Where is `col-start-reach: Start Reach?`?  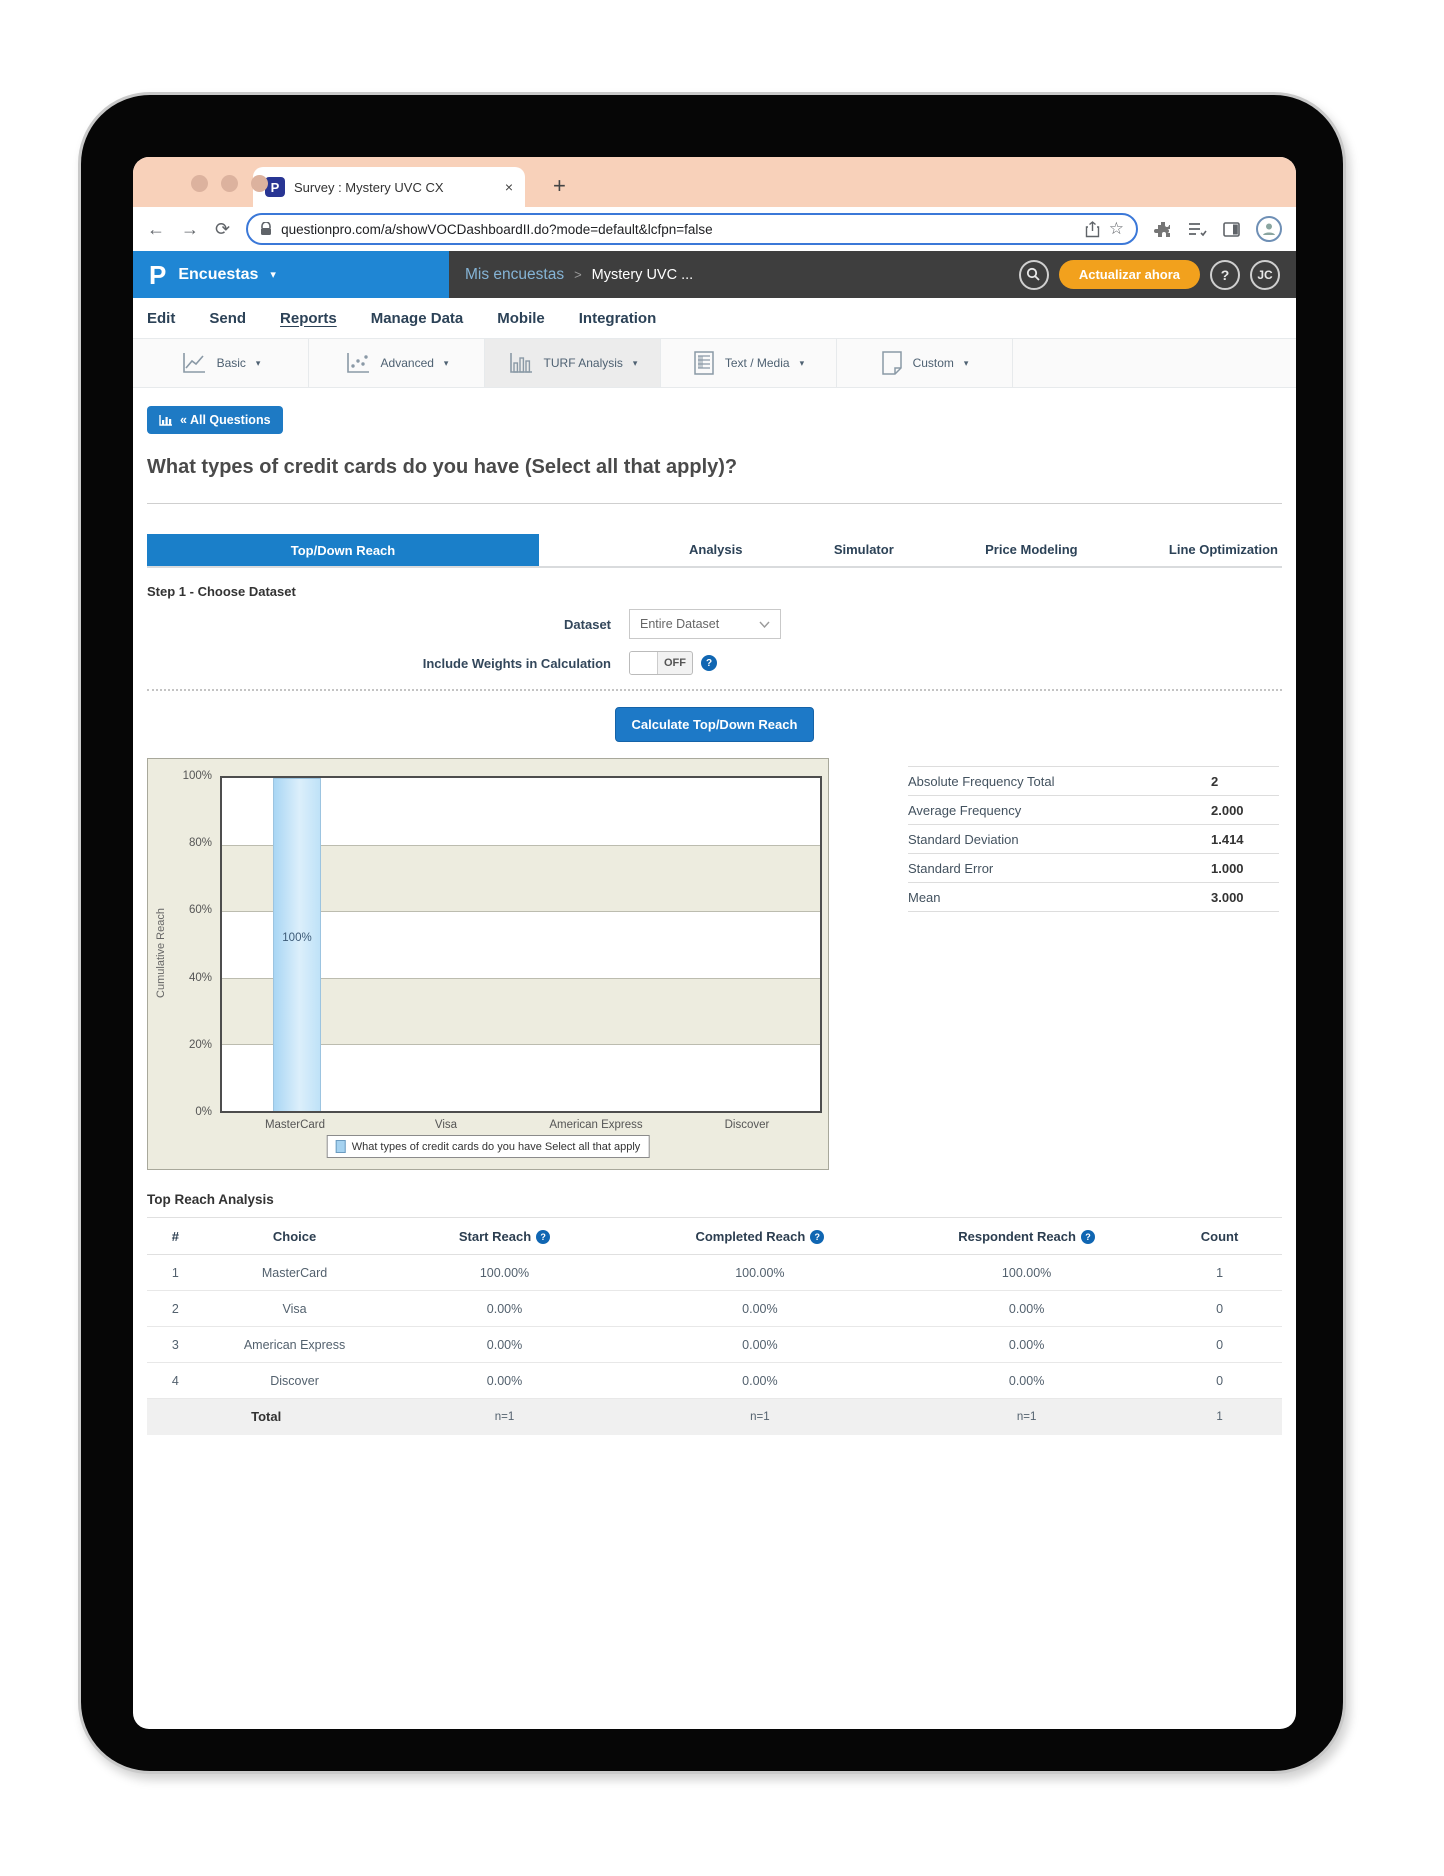
col-start-reach: Start Reach? is located at coordinates (504, 1236).